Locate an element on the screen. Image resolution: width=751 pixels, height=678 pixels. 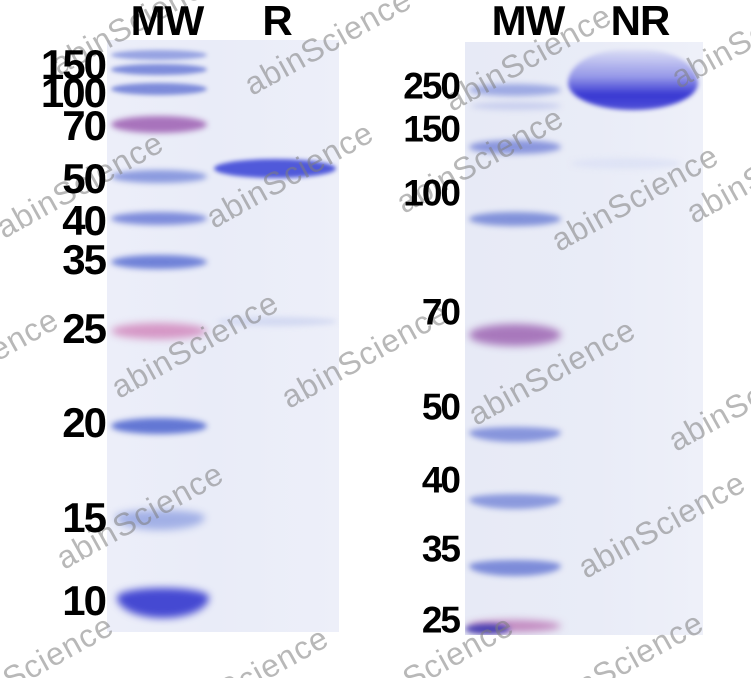
marker-label-right-35: 35 is located at coordinates (441, 549).